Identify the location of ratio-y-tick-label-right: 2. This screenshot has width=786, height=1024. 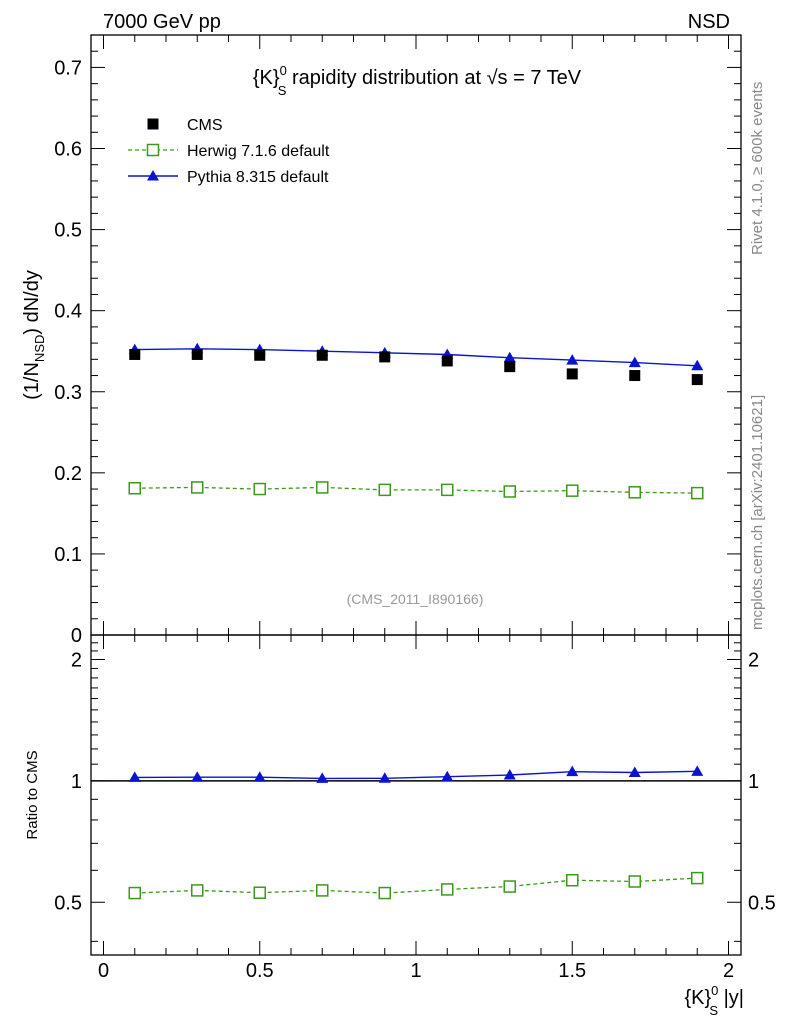
(753, 660).